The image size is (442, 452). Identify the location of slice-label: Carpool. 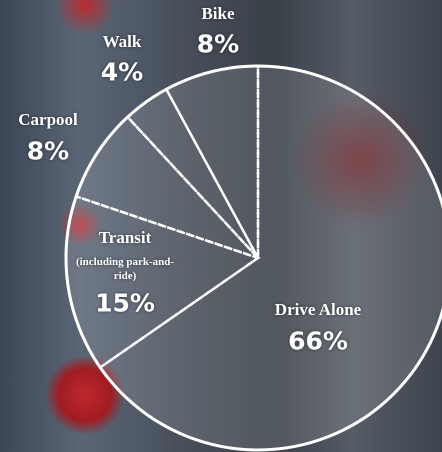
(48, 119).